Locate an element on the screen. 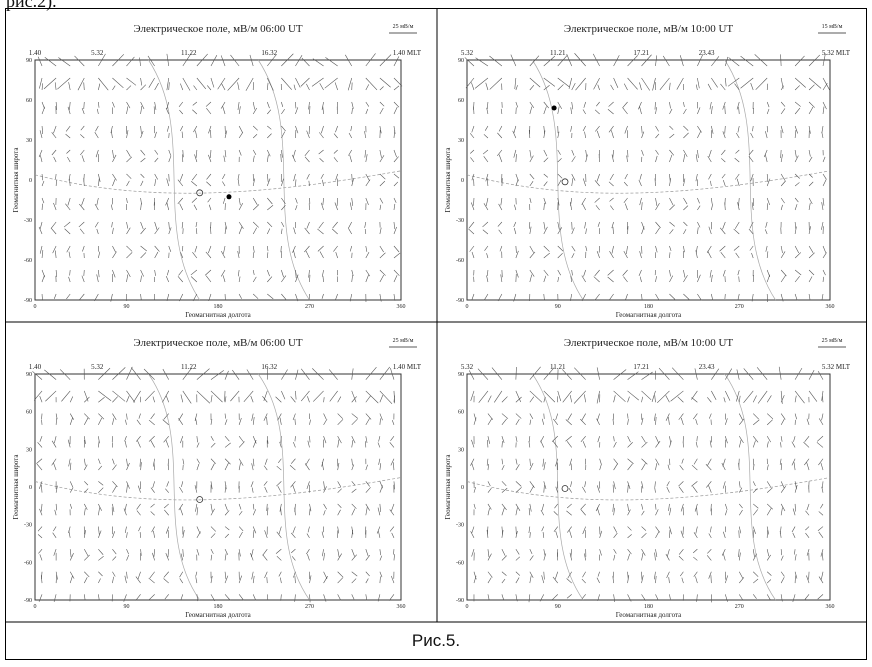 This screenshot has height=667, width=872. x-tick-label: 270 is located at coordinates (309, 307).